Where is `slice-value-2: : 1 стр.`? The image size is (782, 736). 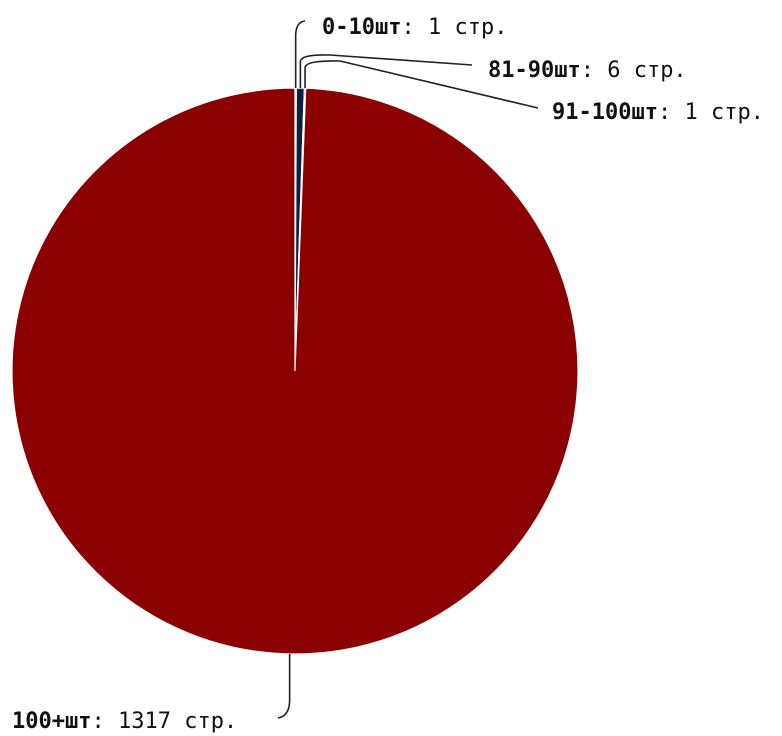 slice-value-2: : 1 стр. is located at coordinates (711, 112).